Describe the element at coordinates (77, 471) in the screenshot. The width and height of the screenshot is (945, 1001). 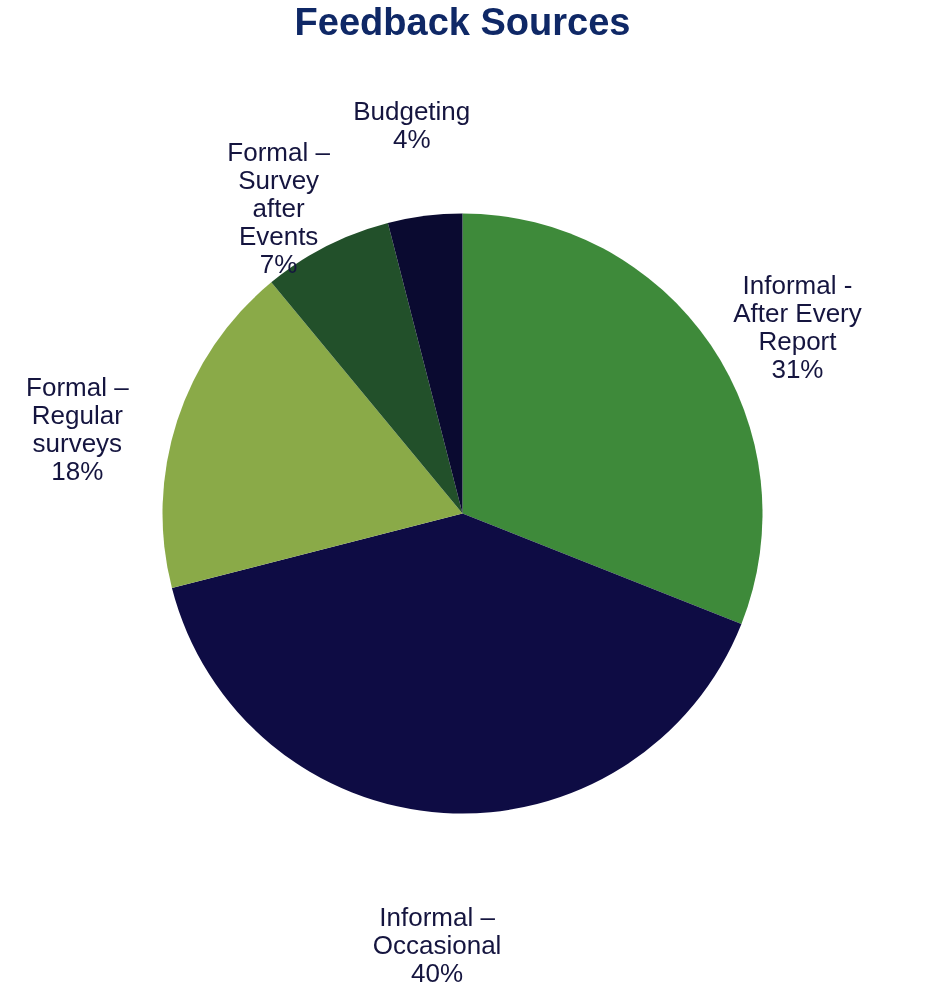
I see `data-label: 18%` at that location.